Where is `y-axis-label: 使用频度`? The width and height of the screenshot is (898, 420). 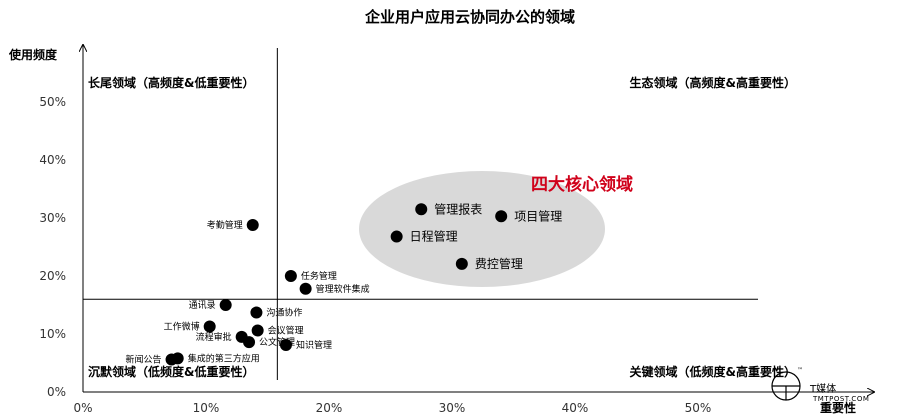 y-axis-label: 使用频度 is located at coordinates (33, 54).